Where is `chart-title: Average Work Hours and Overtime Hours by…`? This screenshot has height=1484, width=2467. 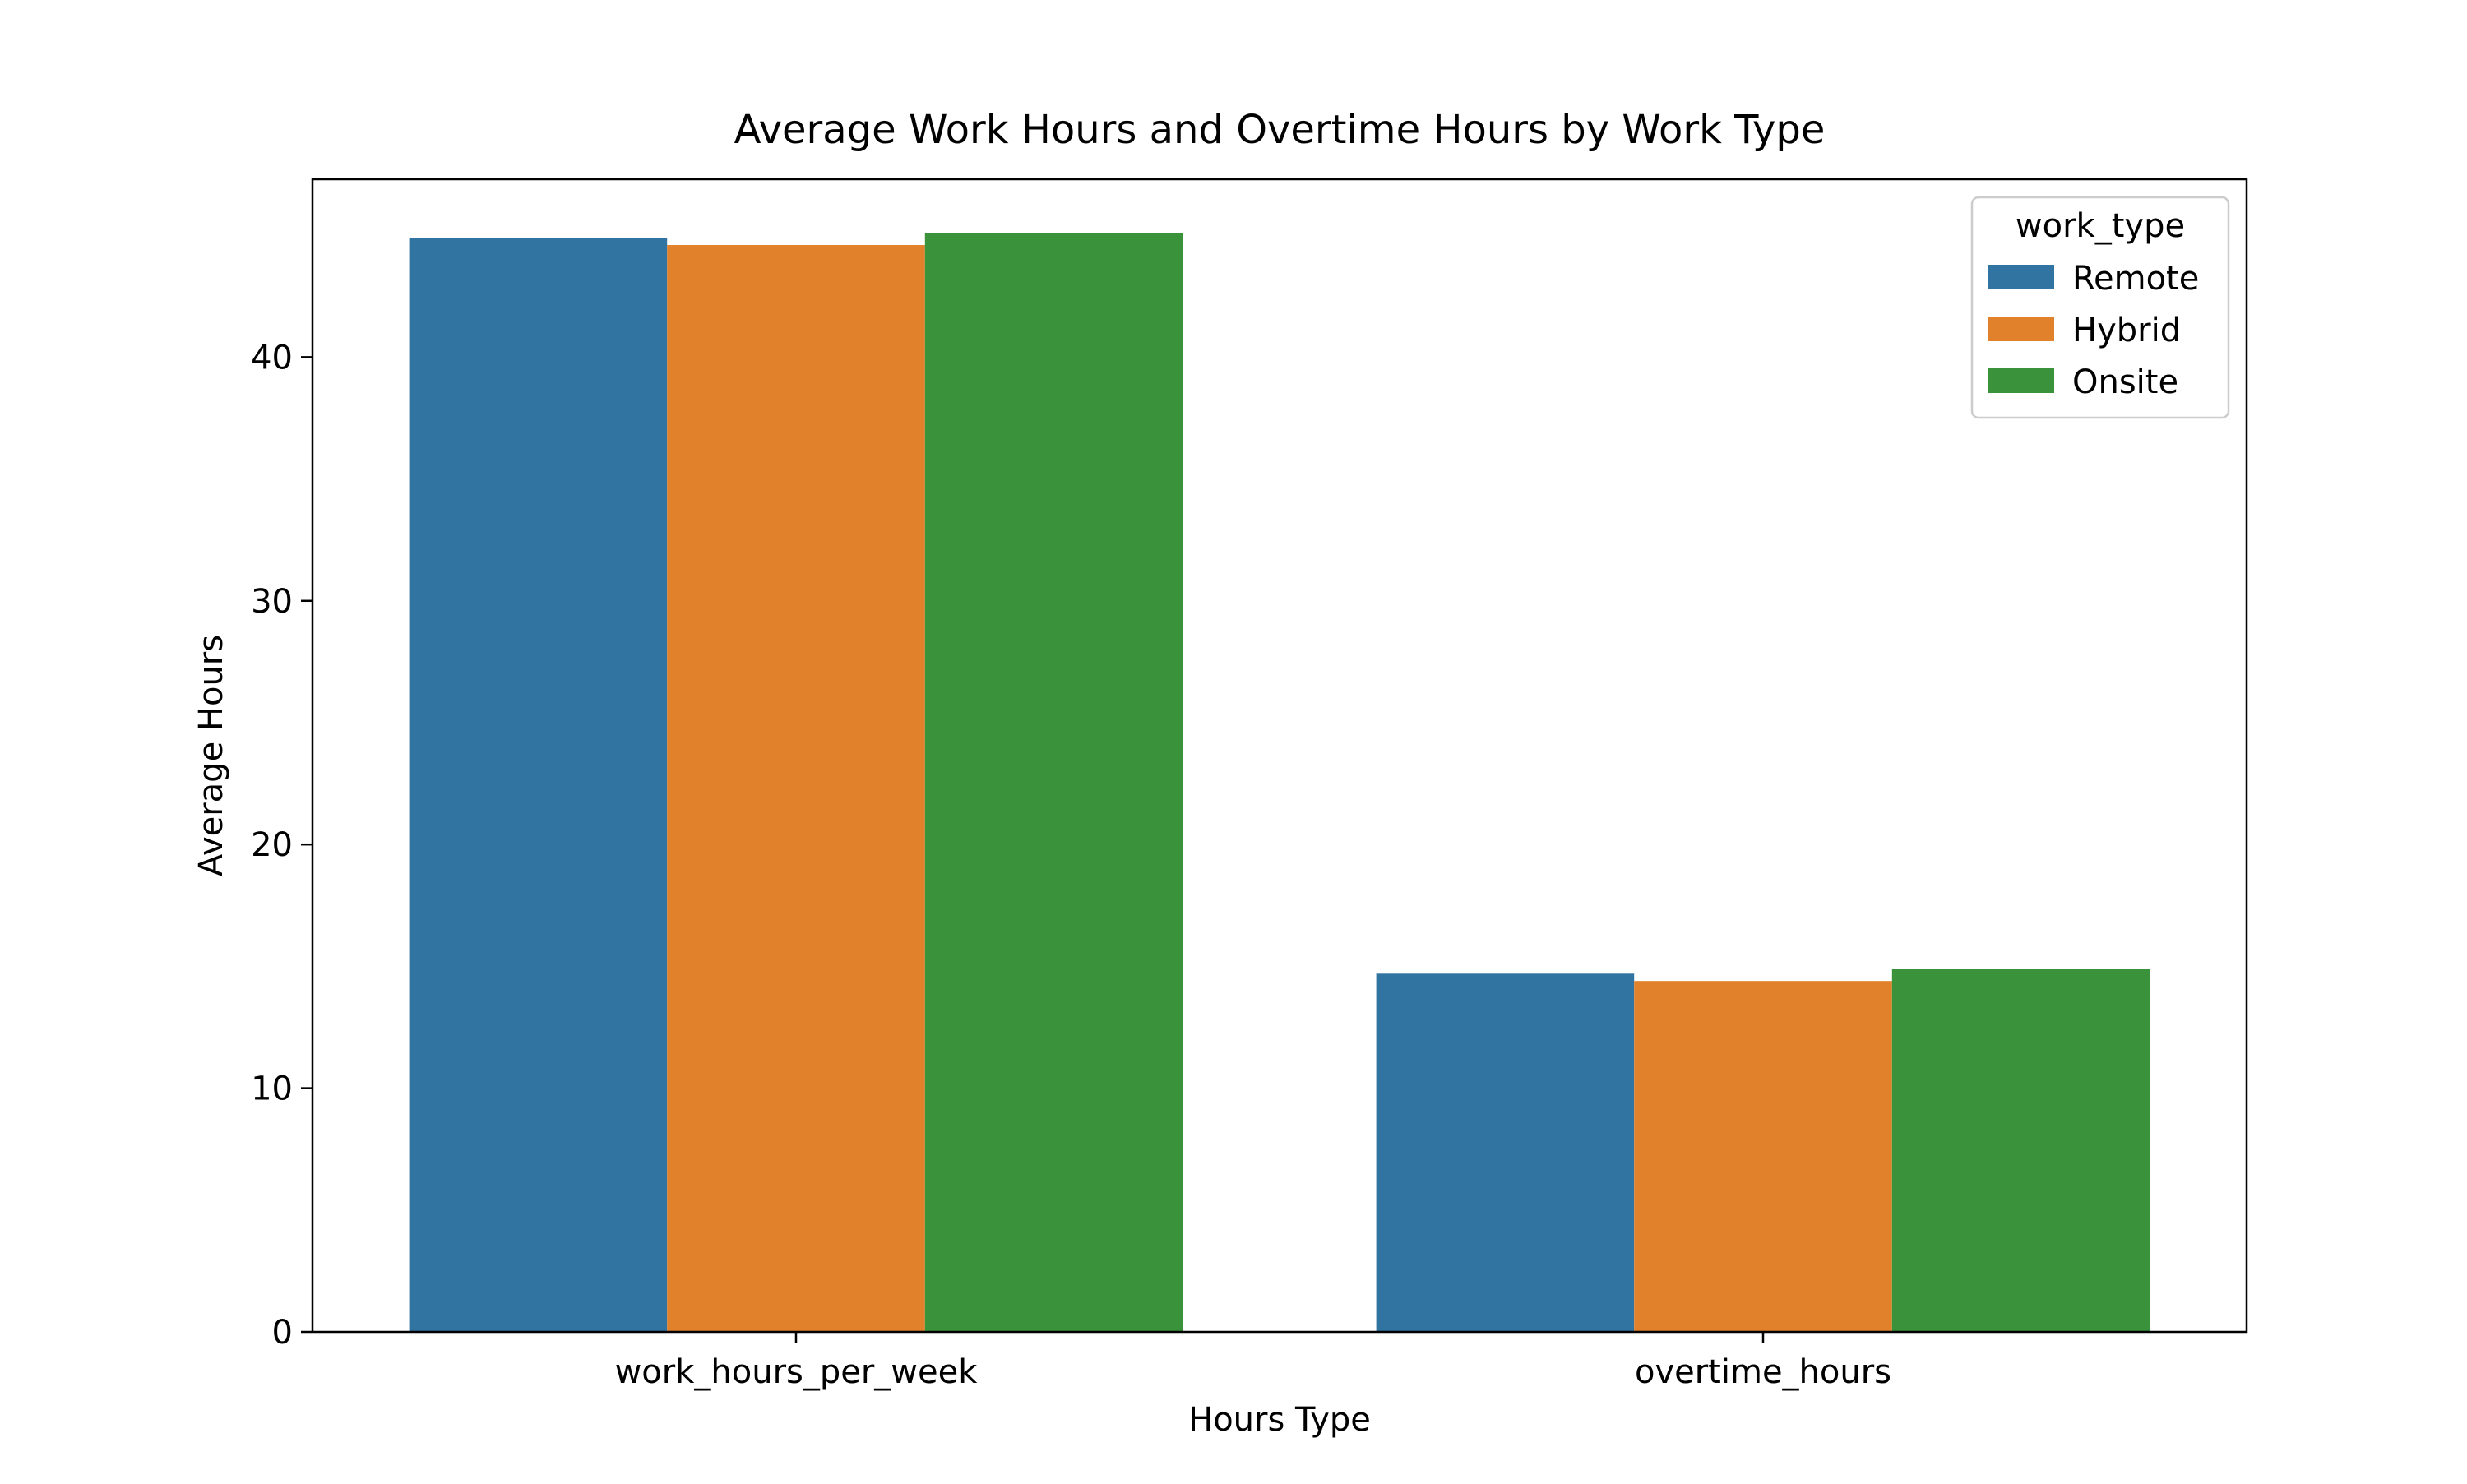
chart-title: Average Work Hours and Overtime Hours by… is located at coordinates (1280, 130).